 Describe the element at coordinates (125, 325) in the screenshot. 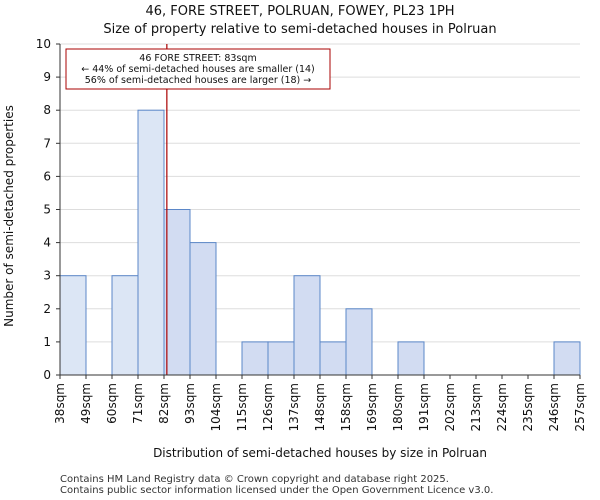

I see `bar-60sqm` at that location.